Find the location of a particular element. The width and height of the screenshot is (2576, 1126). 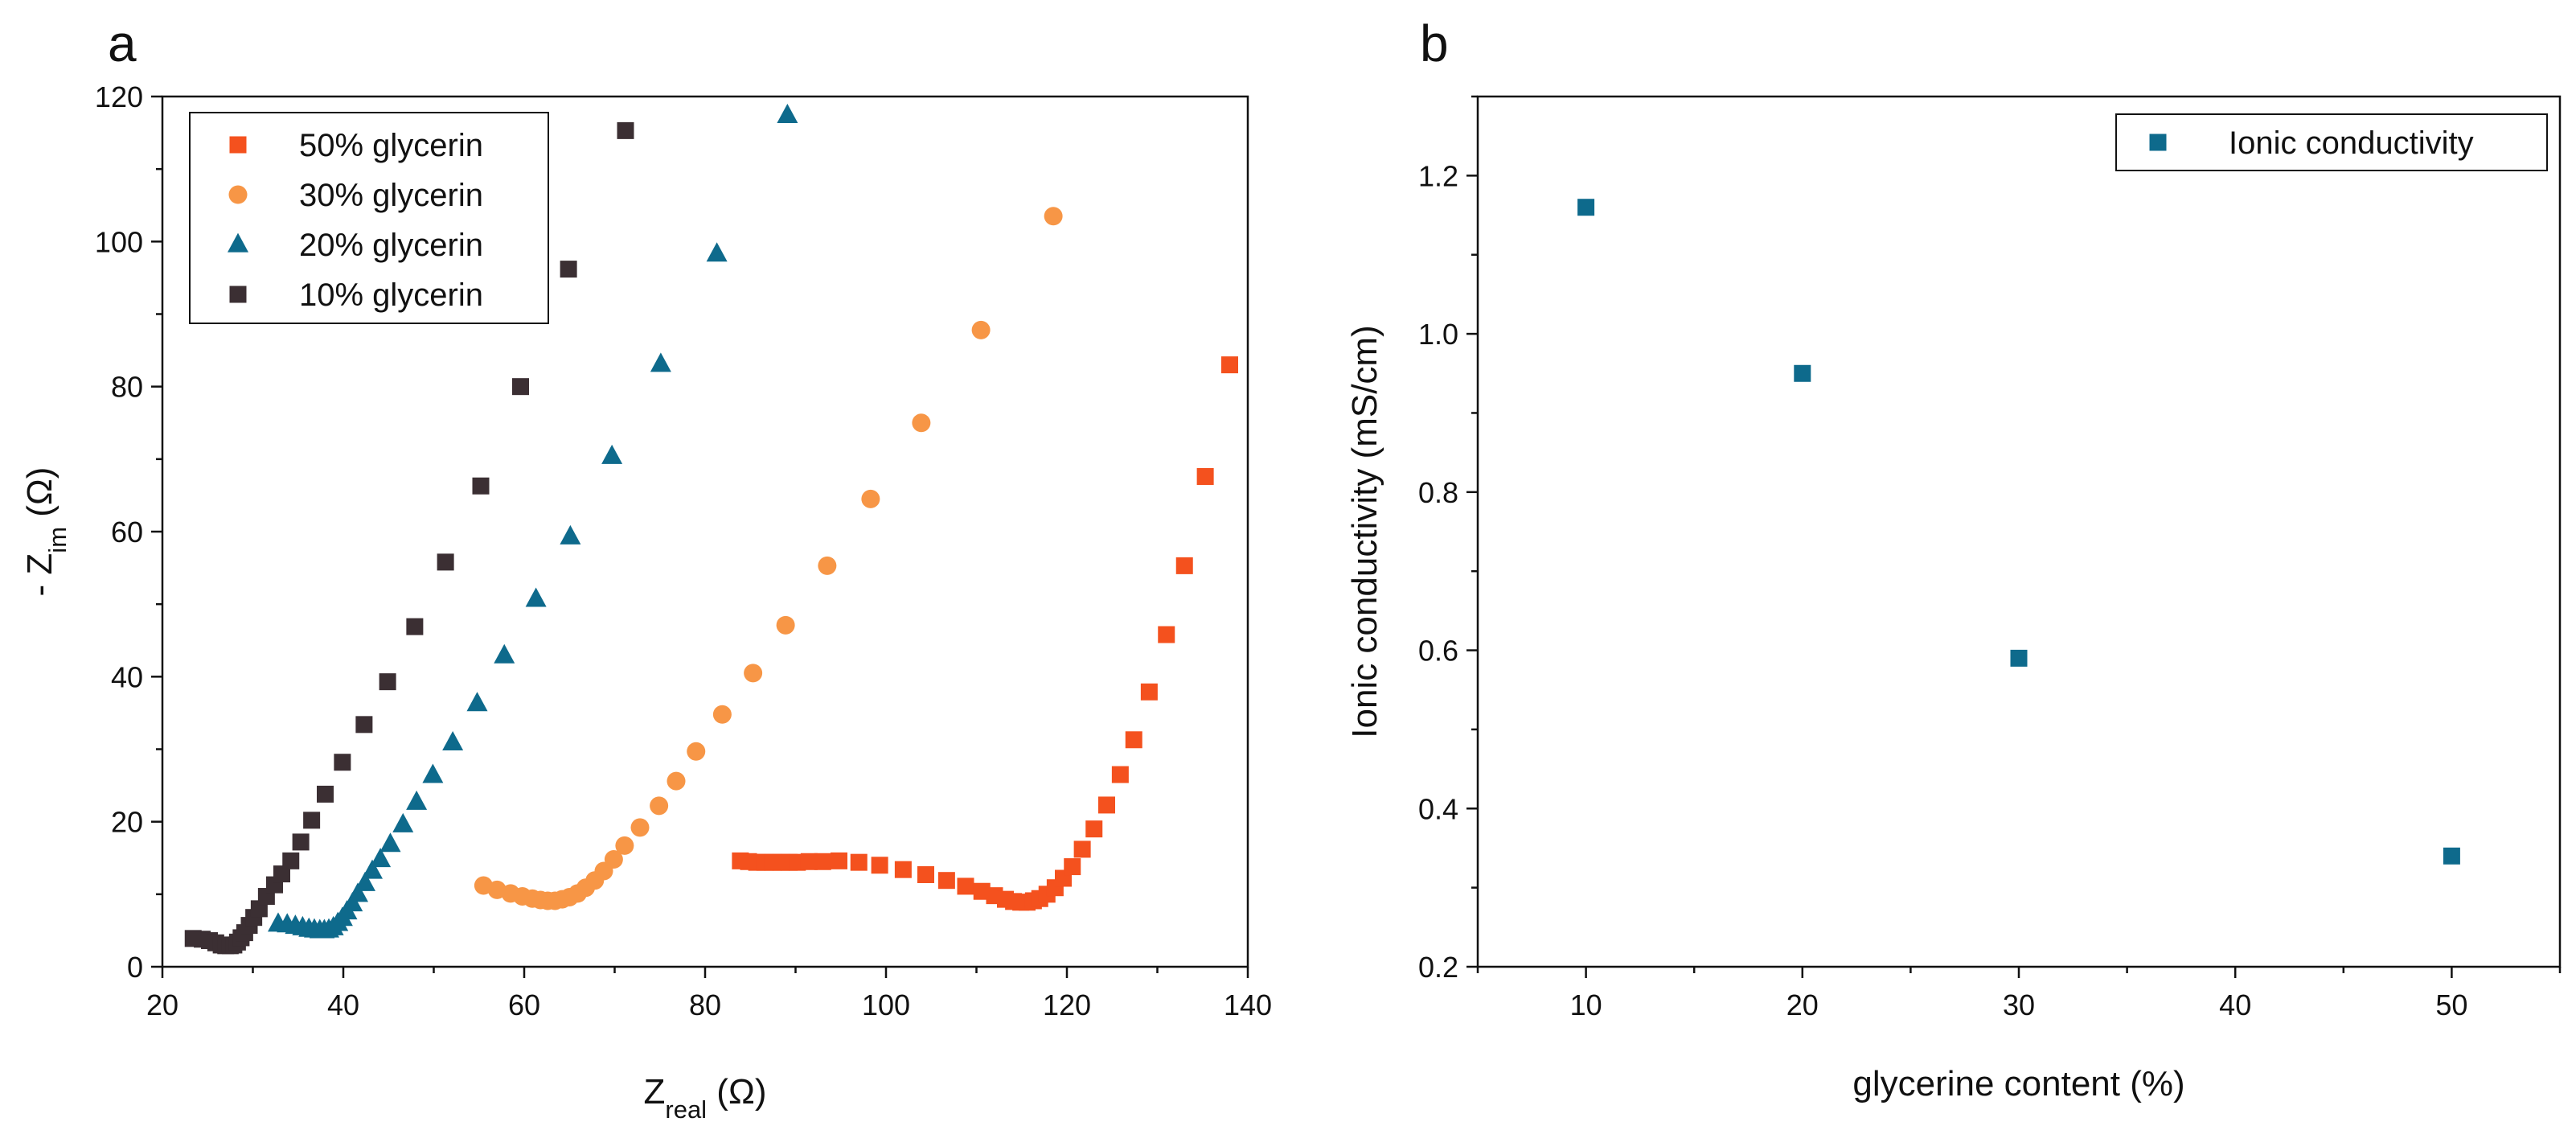

x-tick-label: 140 is located at coordinates (1248, 1004).